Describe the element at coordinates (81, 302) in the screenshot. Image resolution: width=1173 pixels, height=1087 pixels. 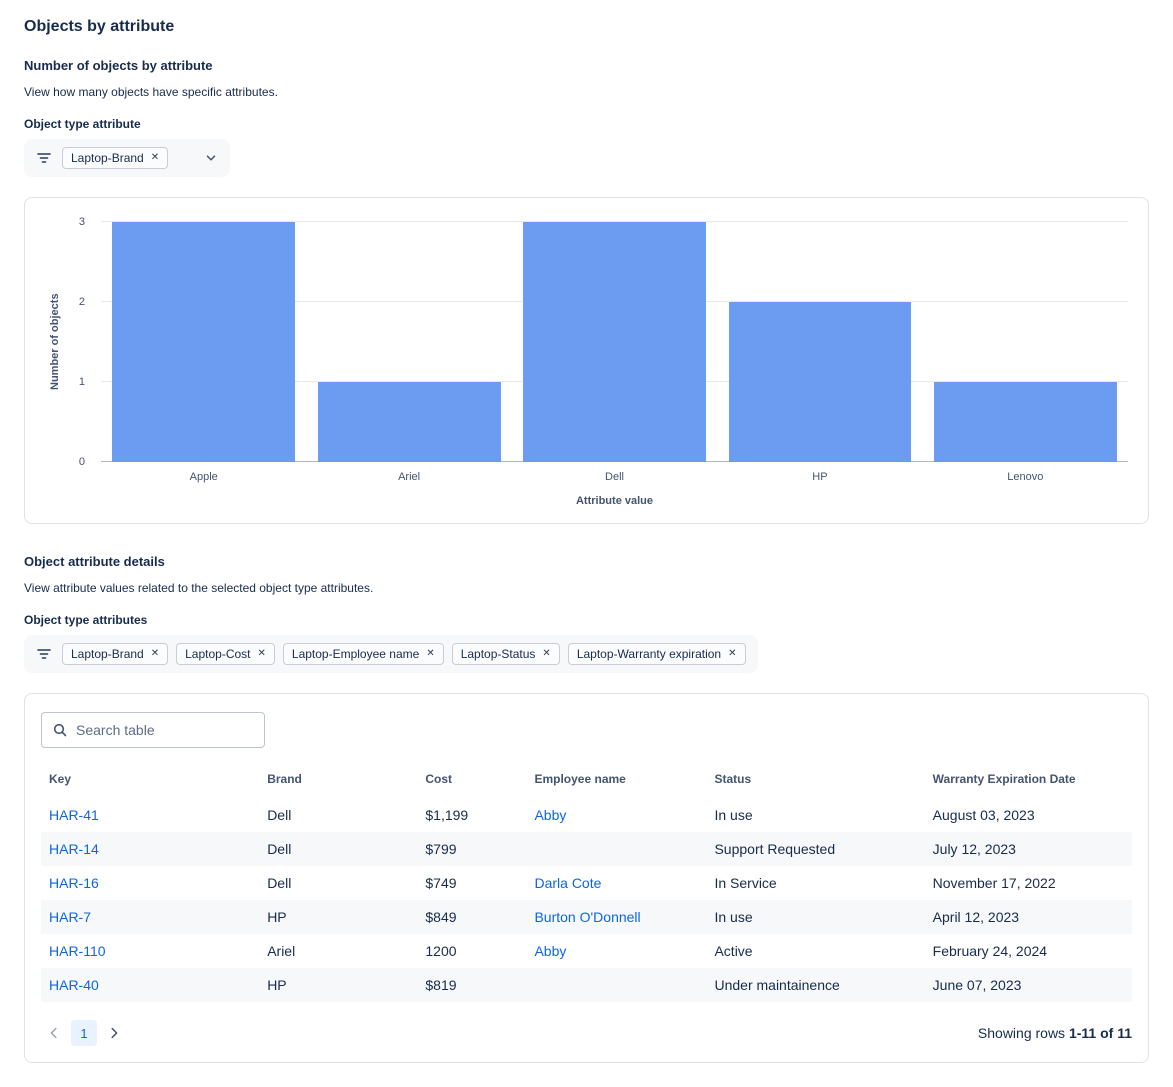
I see `y-tick-label: 2` at that location.